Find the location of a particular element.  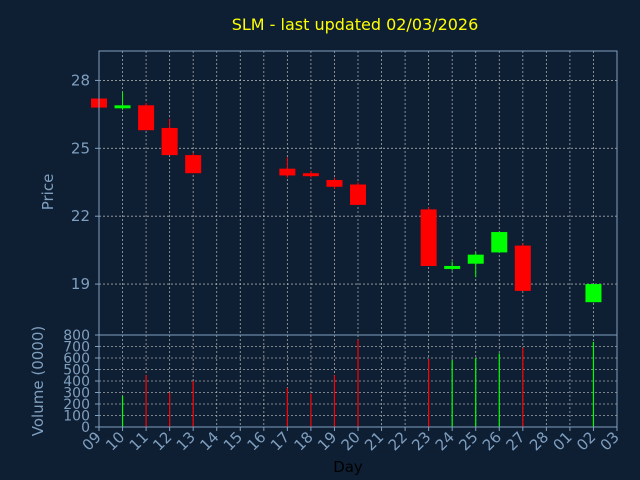

volume-y-tick-label: 400 is located at coordinates (76, 382).